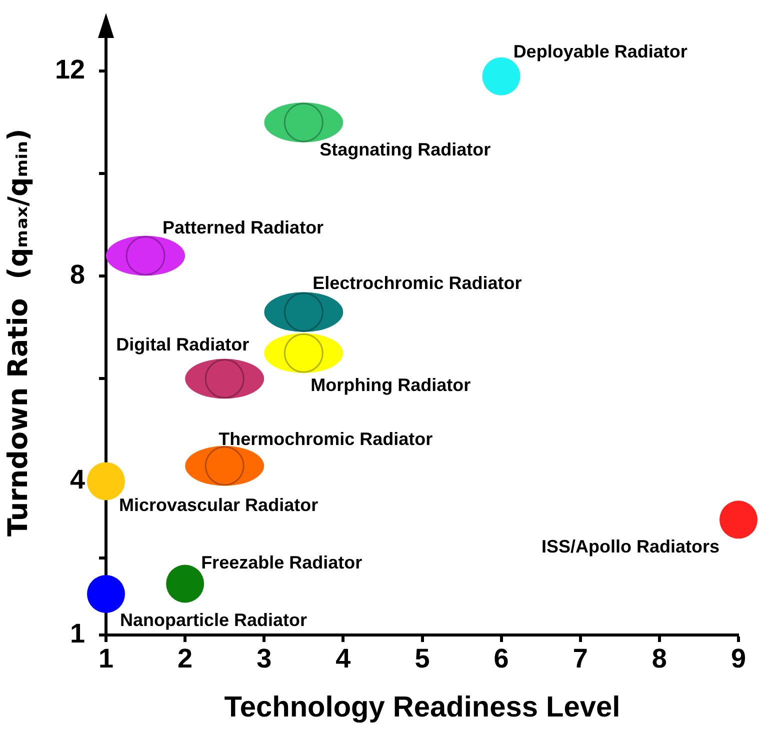 The height and width of the screenshot is (730, 759). What do you see at coordinates (243, 228) in the screenshot?
I see `series-label: Patterned Radiator` at bounding box center [243, 228].